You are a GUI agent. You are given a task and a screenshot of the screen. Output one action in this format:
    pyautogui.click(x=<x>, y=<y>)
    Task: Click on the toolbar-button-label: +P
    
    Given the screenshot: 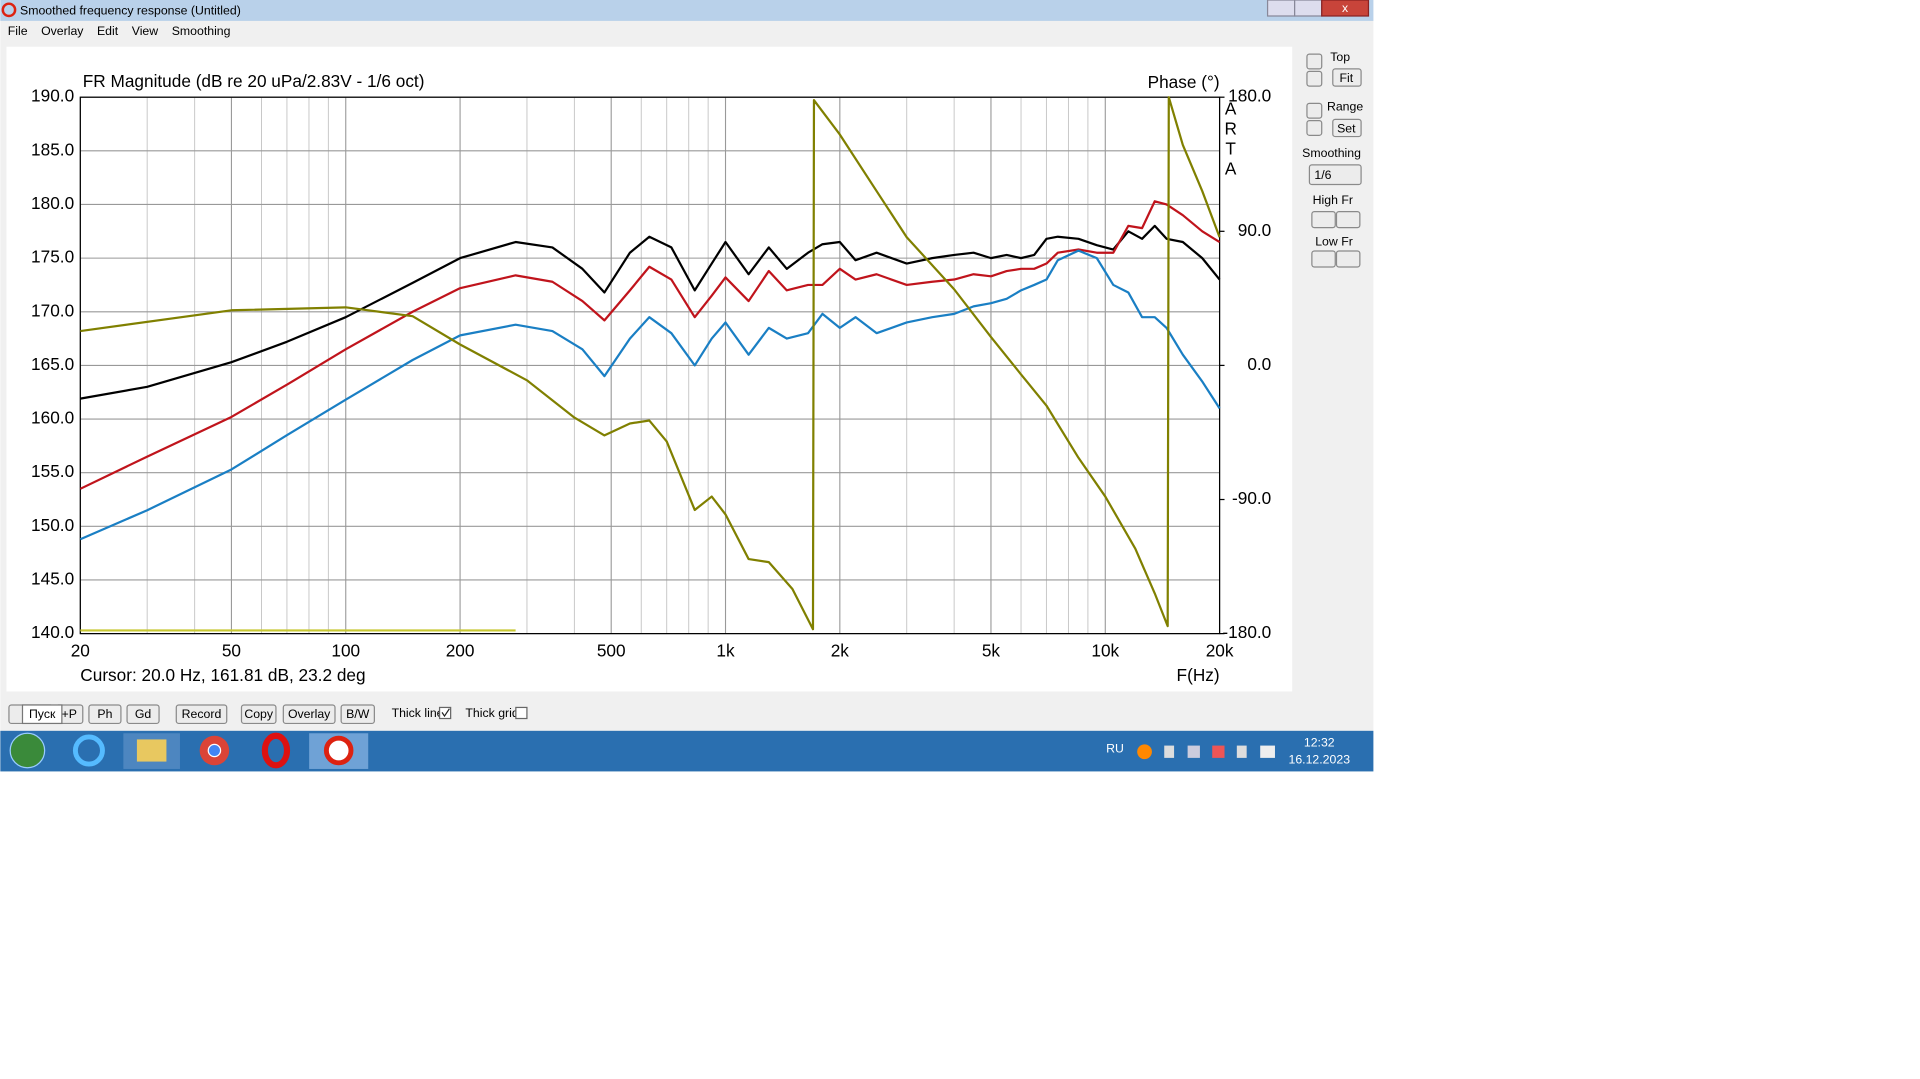 What is the action you would take?
    pyautogui.click(x=69, y=714)
    